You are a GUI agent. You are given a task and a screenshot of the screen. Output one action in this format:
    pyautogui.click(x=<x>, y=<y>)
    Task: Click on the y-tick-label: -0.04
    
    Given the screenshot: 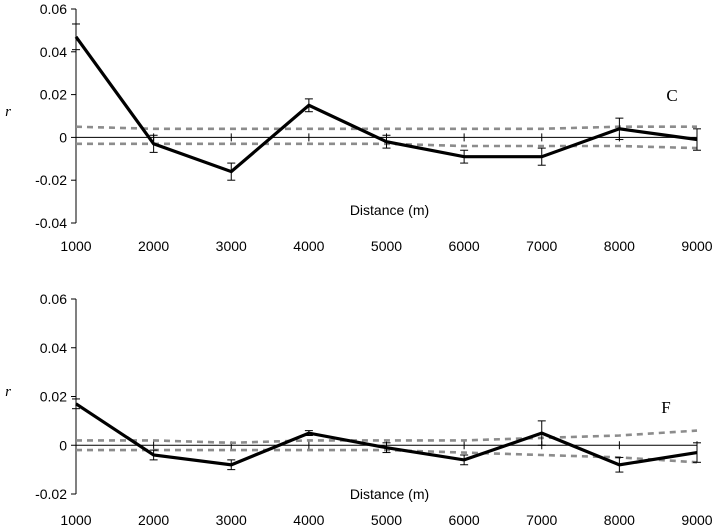 What is the action you would take?
    pyautogui.click(x=51, y=223)
    